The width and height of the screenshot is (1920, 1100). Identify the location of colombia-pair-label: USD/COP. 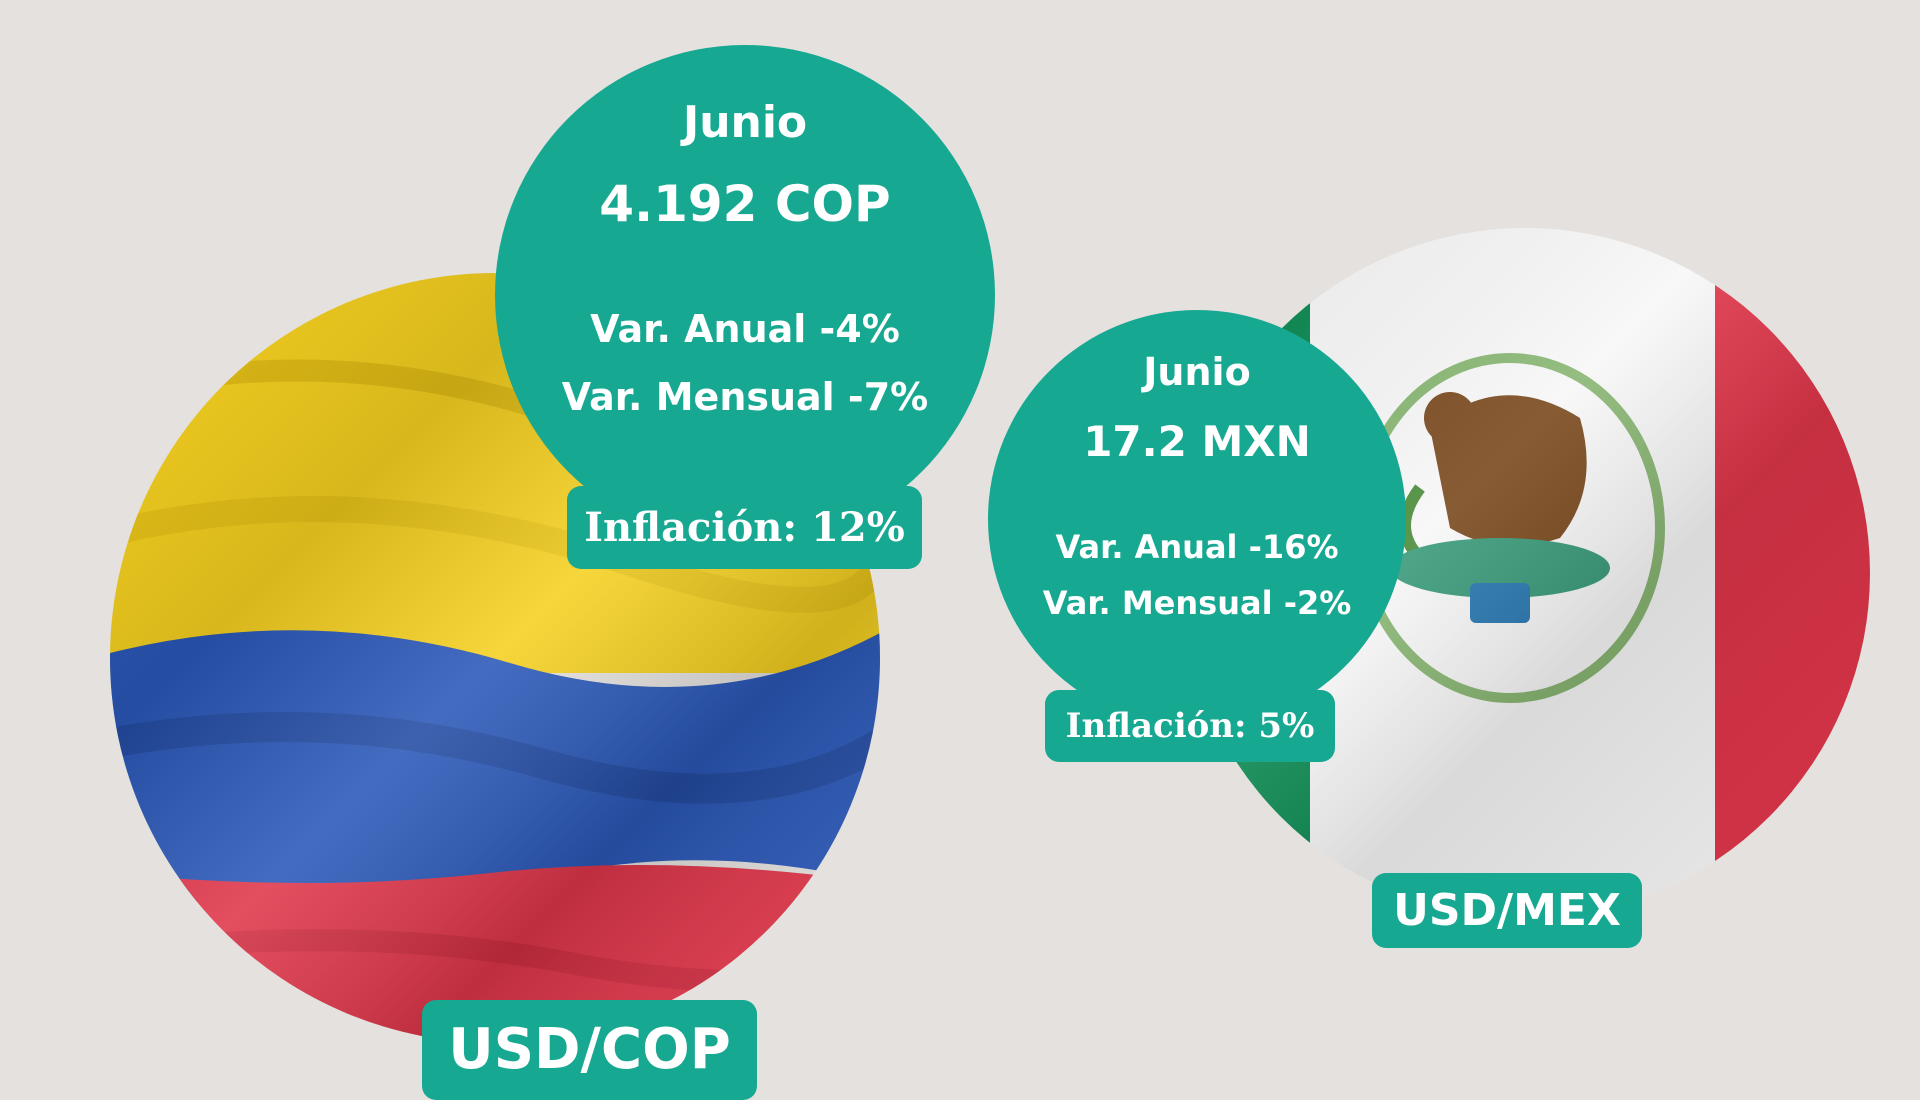
(589, 1050).